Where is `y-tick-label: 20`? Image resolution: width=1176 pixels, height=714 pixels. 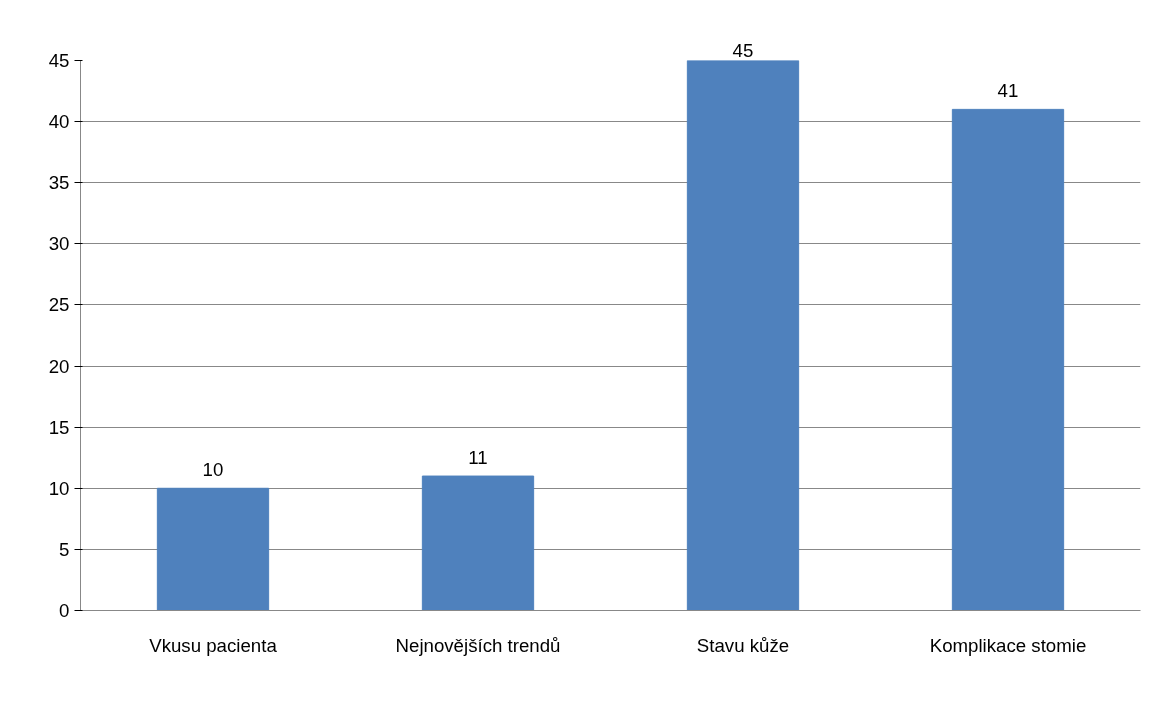 y-tick-label: 20 is located at coordinates (59, 366).